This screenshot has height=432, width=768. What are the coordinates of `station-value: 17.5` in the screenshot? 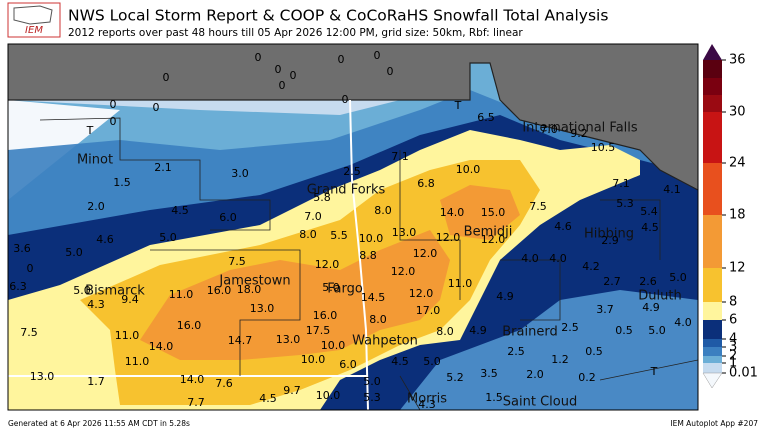 It's located at (318, 330).